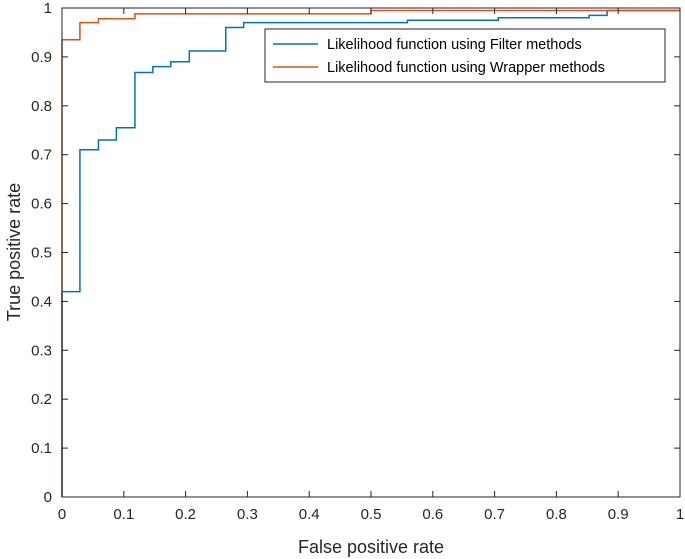 This screenshot has width=685, height=559. What do you see at coordinates (618, 514) in the screenshot?
I see `x-tick-label: 0.9` at bounding box center [618, 514].